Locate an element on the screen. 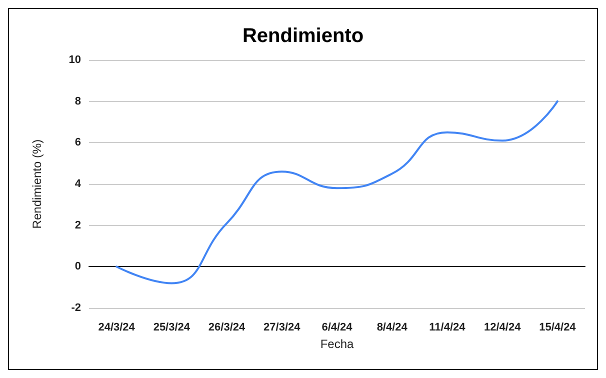 Image resolution: width=606 pixels, height=378 pixels. x-tick-label: 12/4/24 is located at coordinates (503, 328).